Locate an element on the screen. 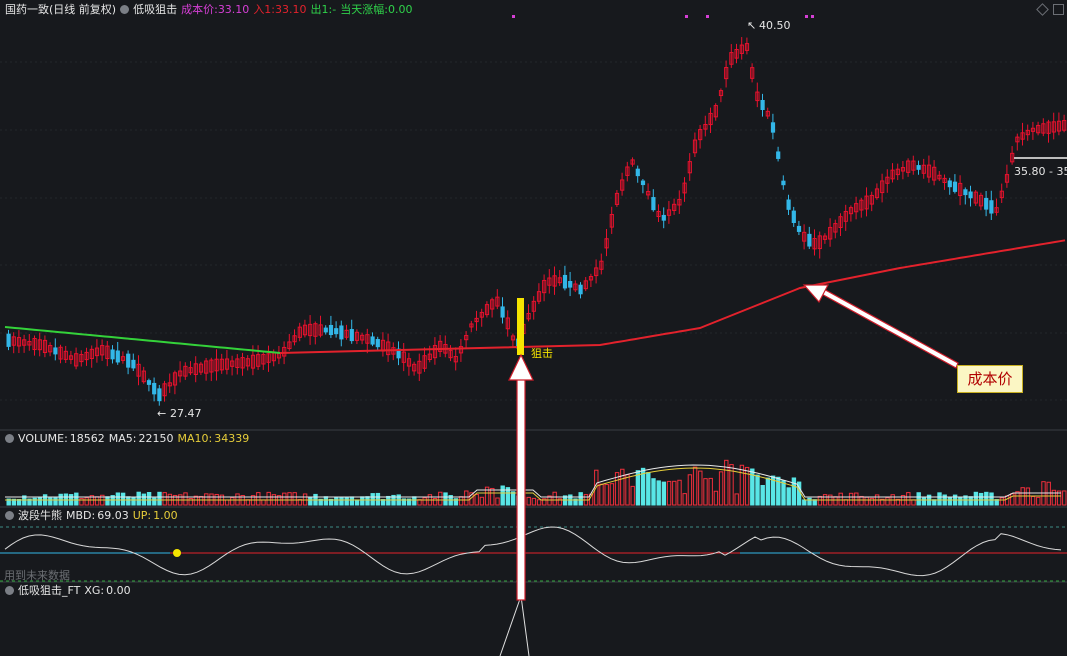  future-data-note: 用到未来数据 is located at coordinates (37, 575).